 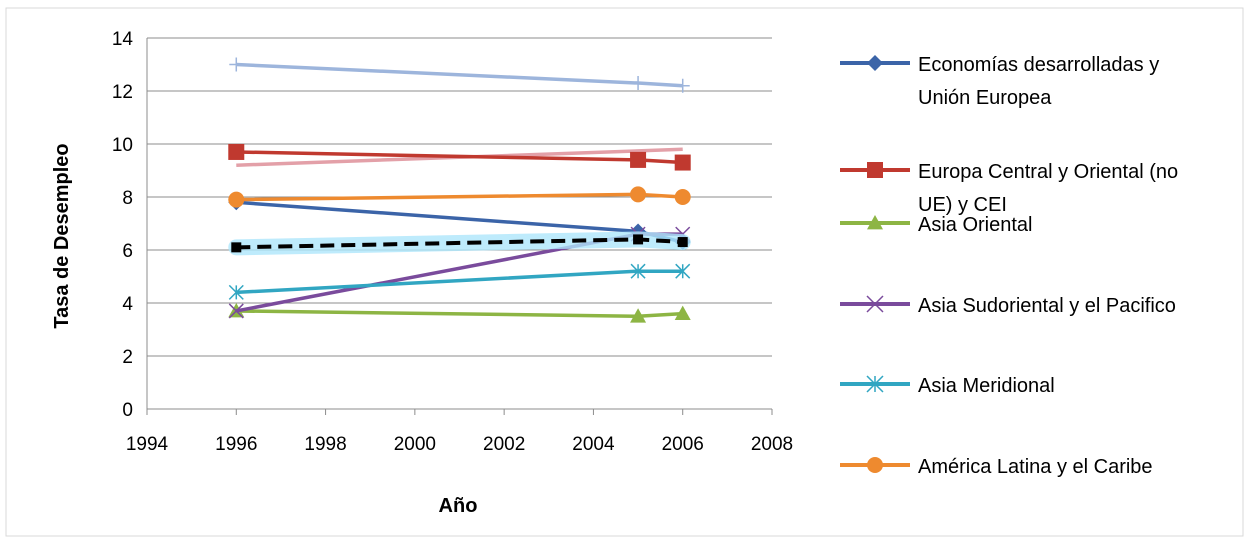 I want to click on legend-label: Asia Oriental, so click(x=975, y=225).